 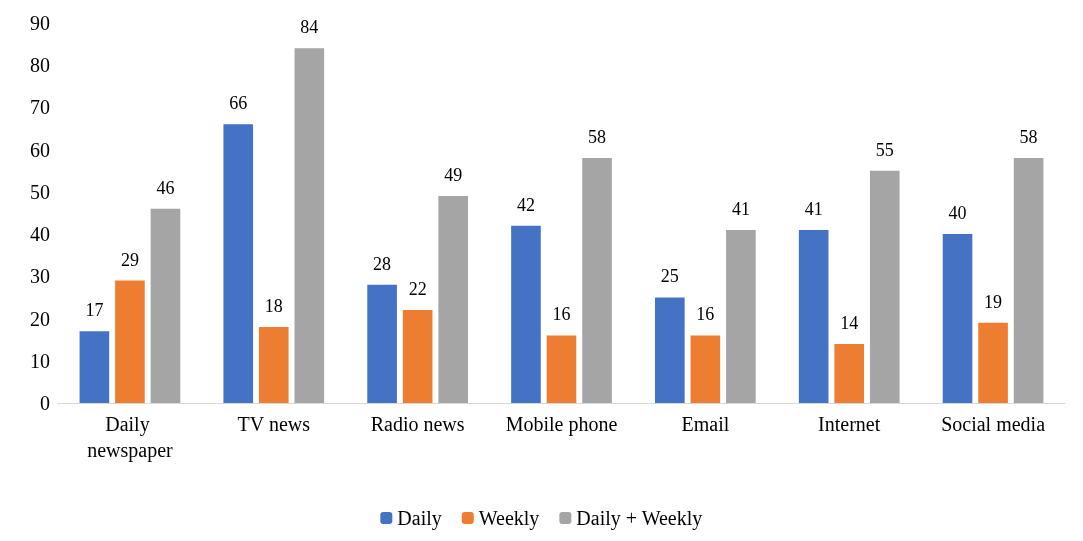 I want to click on data-label: 25, so click(x=669, y=276).